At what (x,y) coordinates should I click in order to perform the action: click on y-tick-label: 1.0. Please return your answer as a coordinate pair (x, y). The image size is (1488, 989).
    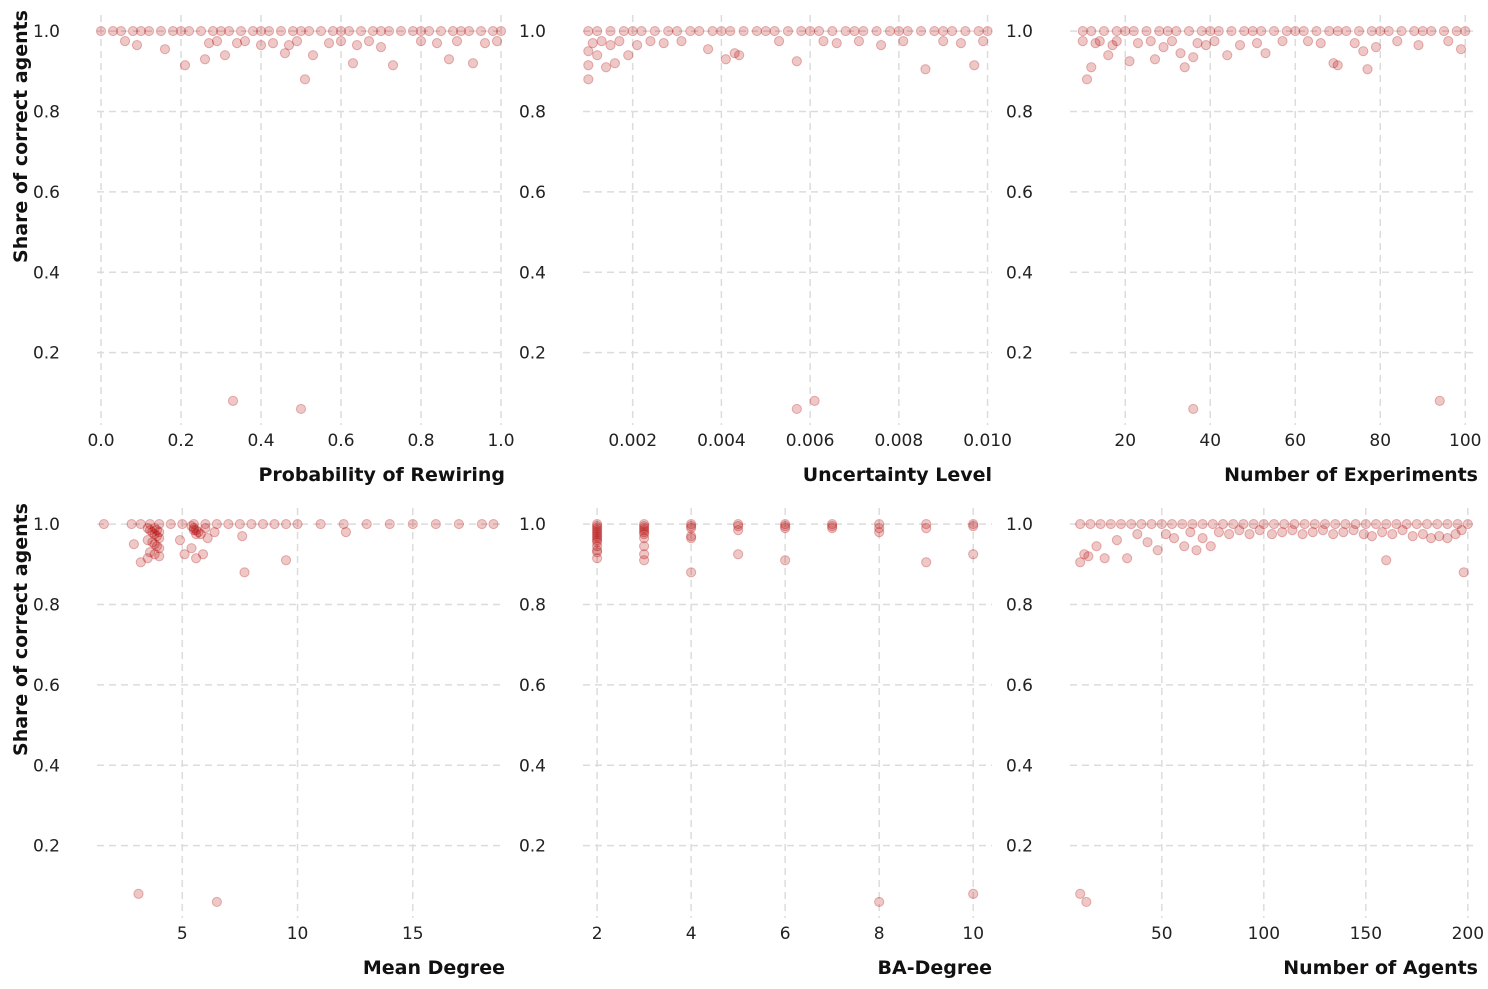
    Looking at the image, I should click on (532, 525).